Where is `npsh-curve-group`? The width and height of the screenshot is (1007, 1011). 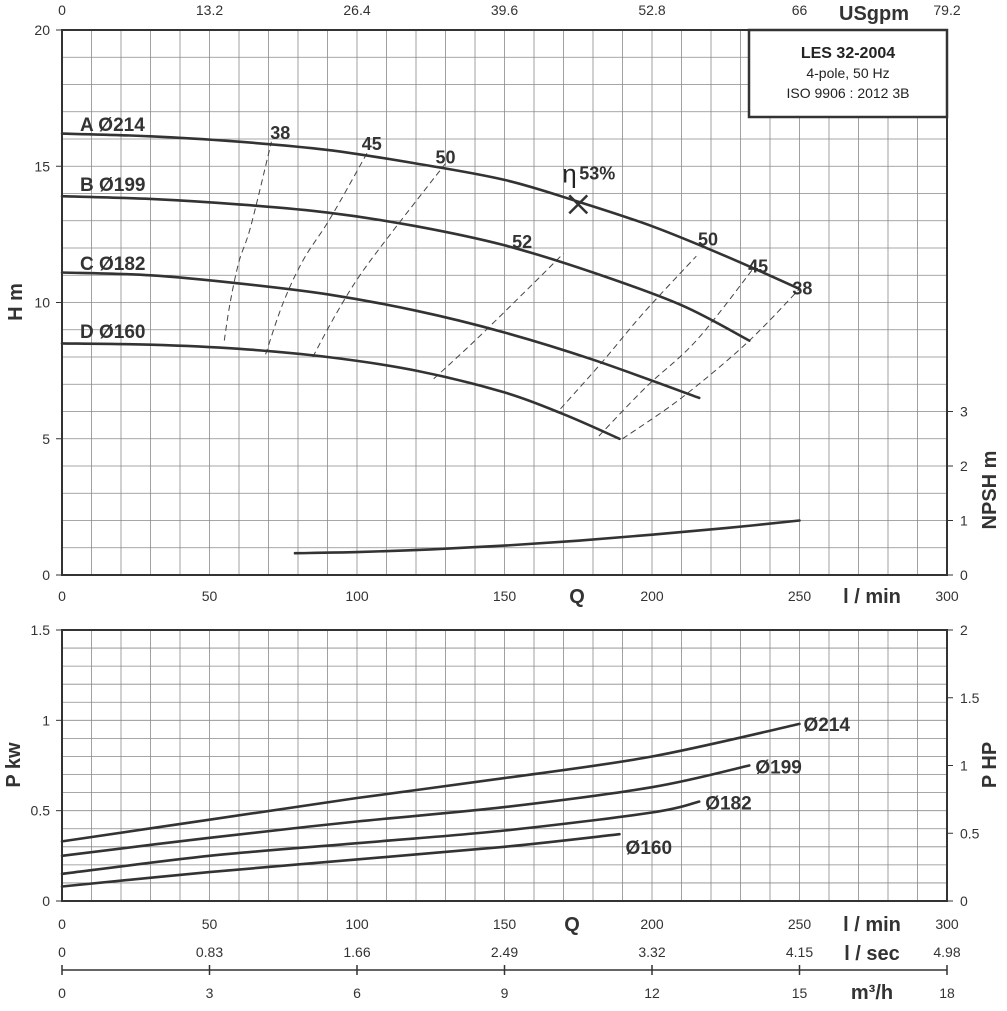
npsh-curve-group is located at coordinates (547, 537).